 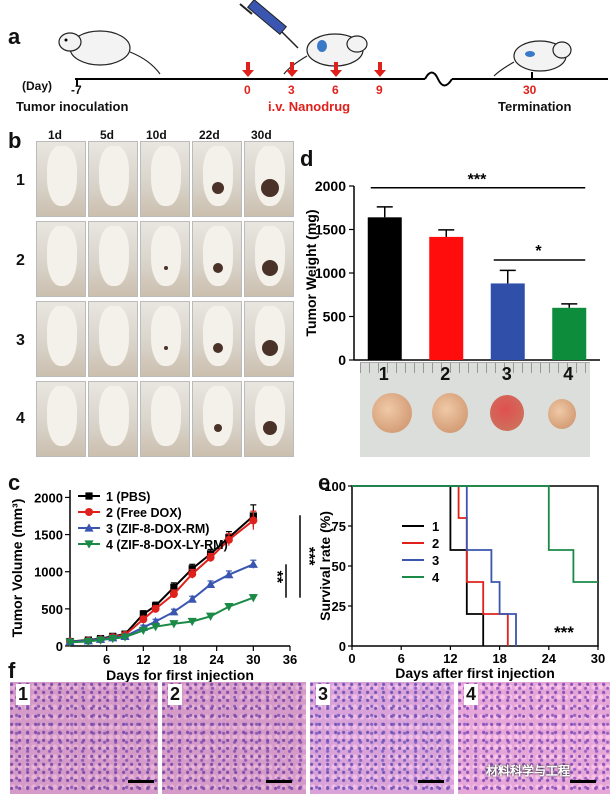 I want to click on legend-label: 2, so click(x=435, y=543).